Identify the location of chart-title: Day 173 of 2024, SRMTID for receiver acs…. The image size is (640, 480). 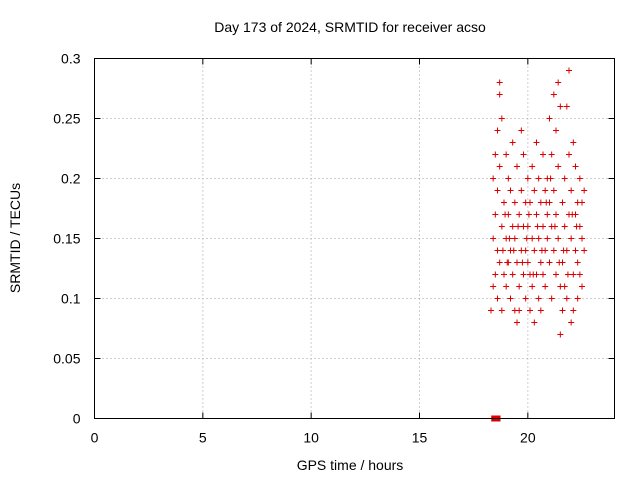
(350, 27).